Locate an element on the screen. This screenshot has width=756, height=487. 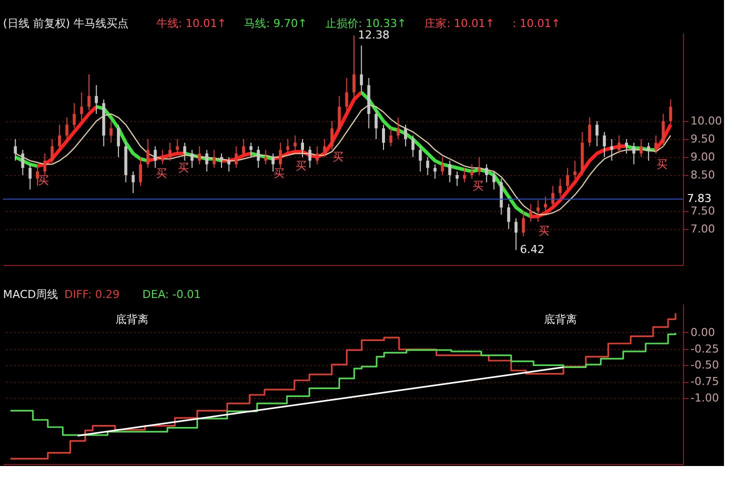
annotation: 12.38 is located at coordinates (374, 35).